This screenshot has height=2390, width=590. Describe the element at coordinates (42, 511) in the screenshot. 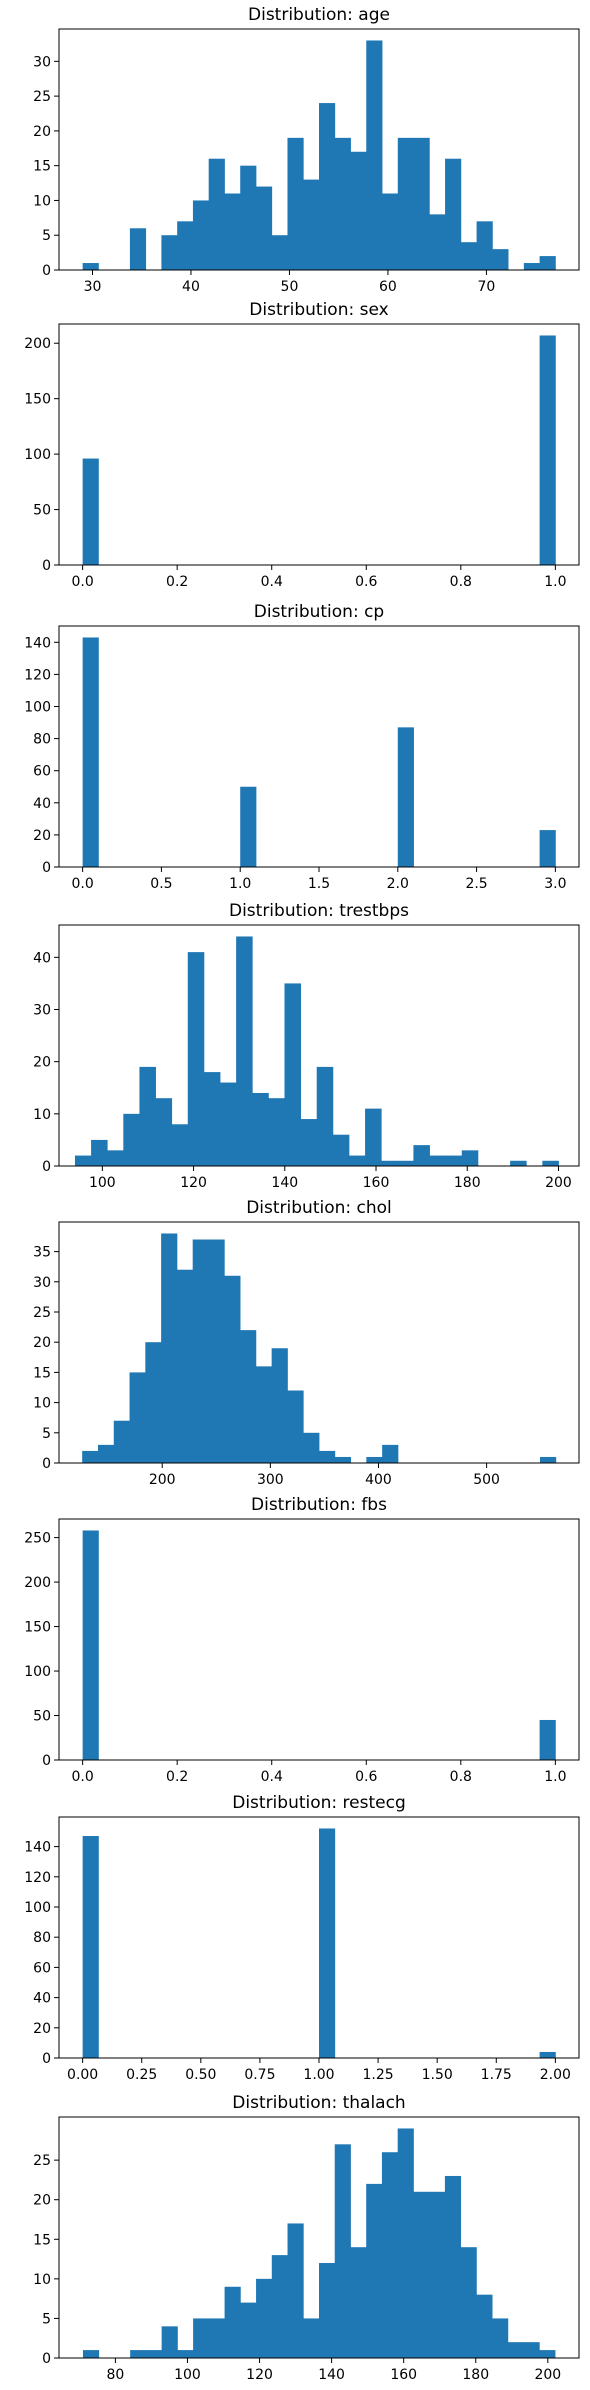

I see `y-tick-label: 50` at that location.